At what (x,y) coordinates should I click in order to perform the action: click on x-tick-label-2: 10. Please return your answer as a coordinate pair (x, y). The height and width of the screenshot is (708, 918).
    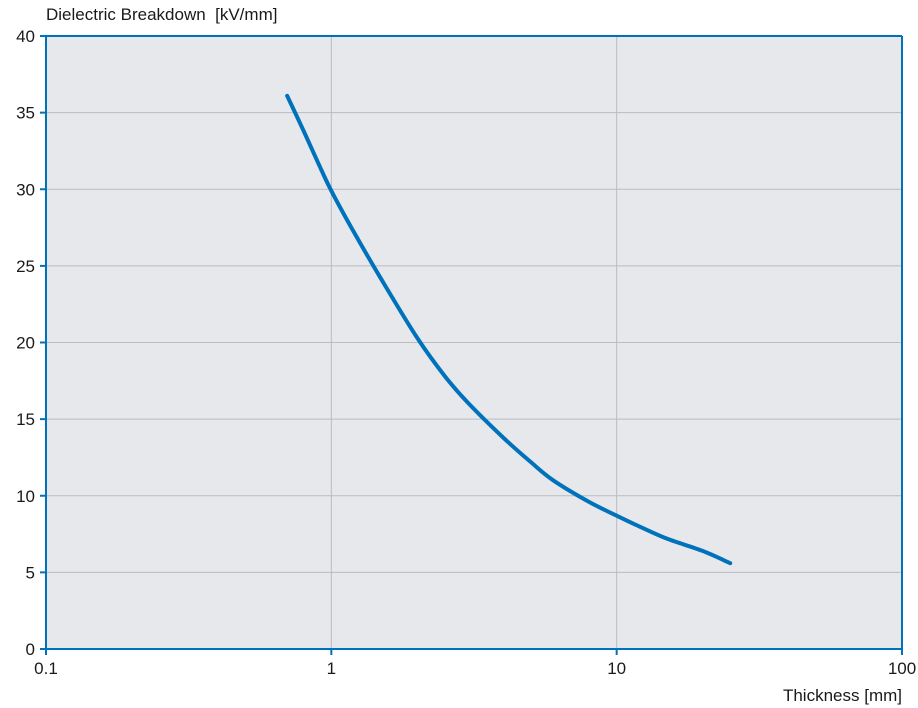
    Looking at the image, I should click on (616, 668).